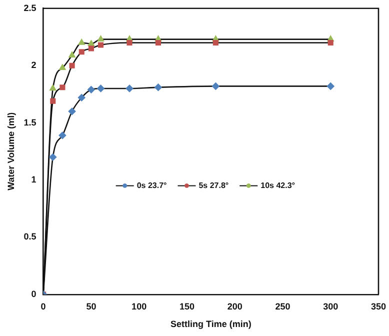 This screenshot has height=336, width=389. What do you see at coordinates (139, 306) in the screenshot?
I see `x-tick-label: 100` at bounding box center [139, 306].